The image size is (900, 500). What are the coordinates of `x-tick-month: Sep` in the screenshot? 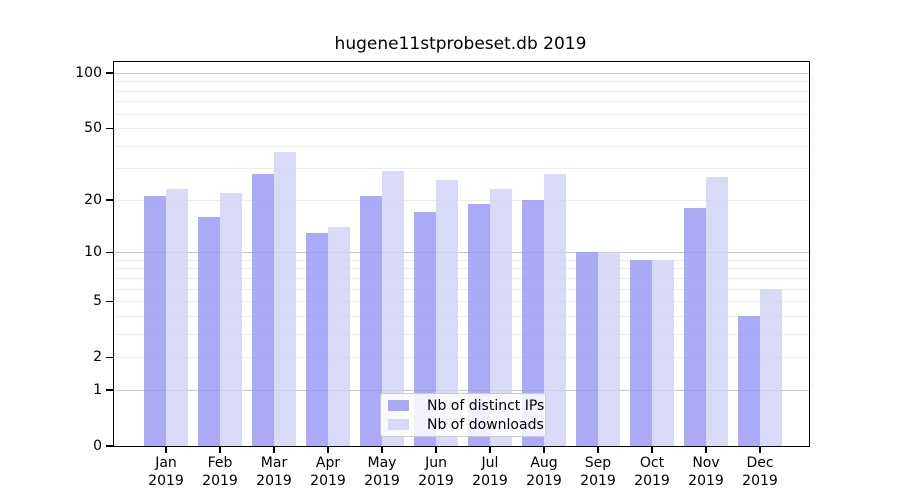 It's located at (598, 463).